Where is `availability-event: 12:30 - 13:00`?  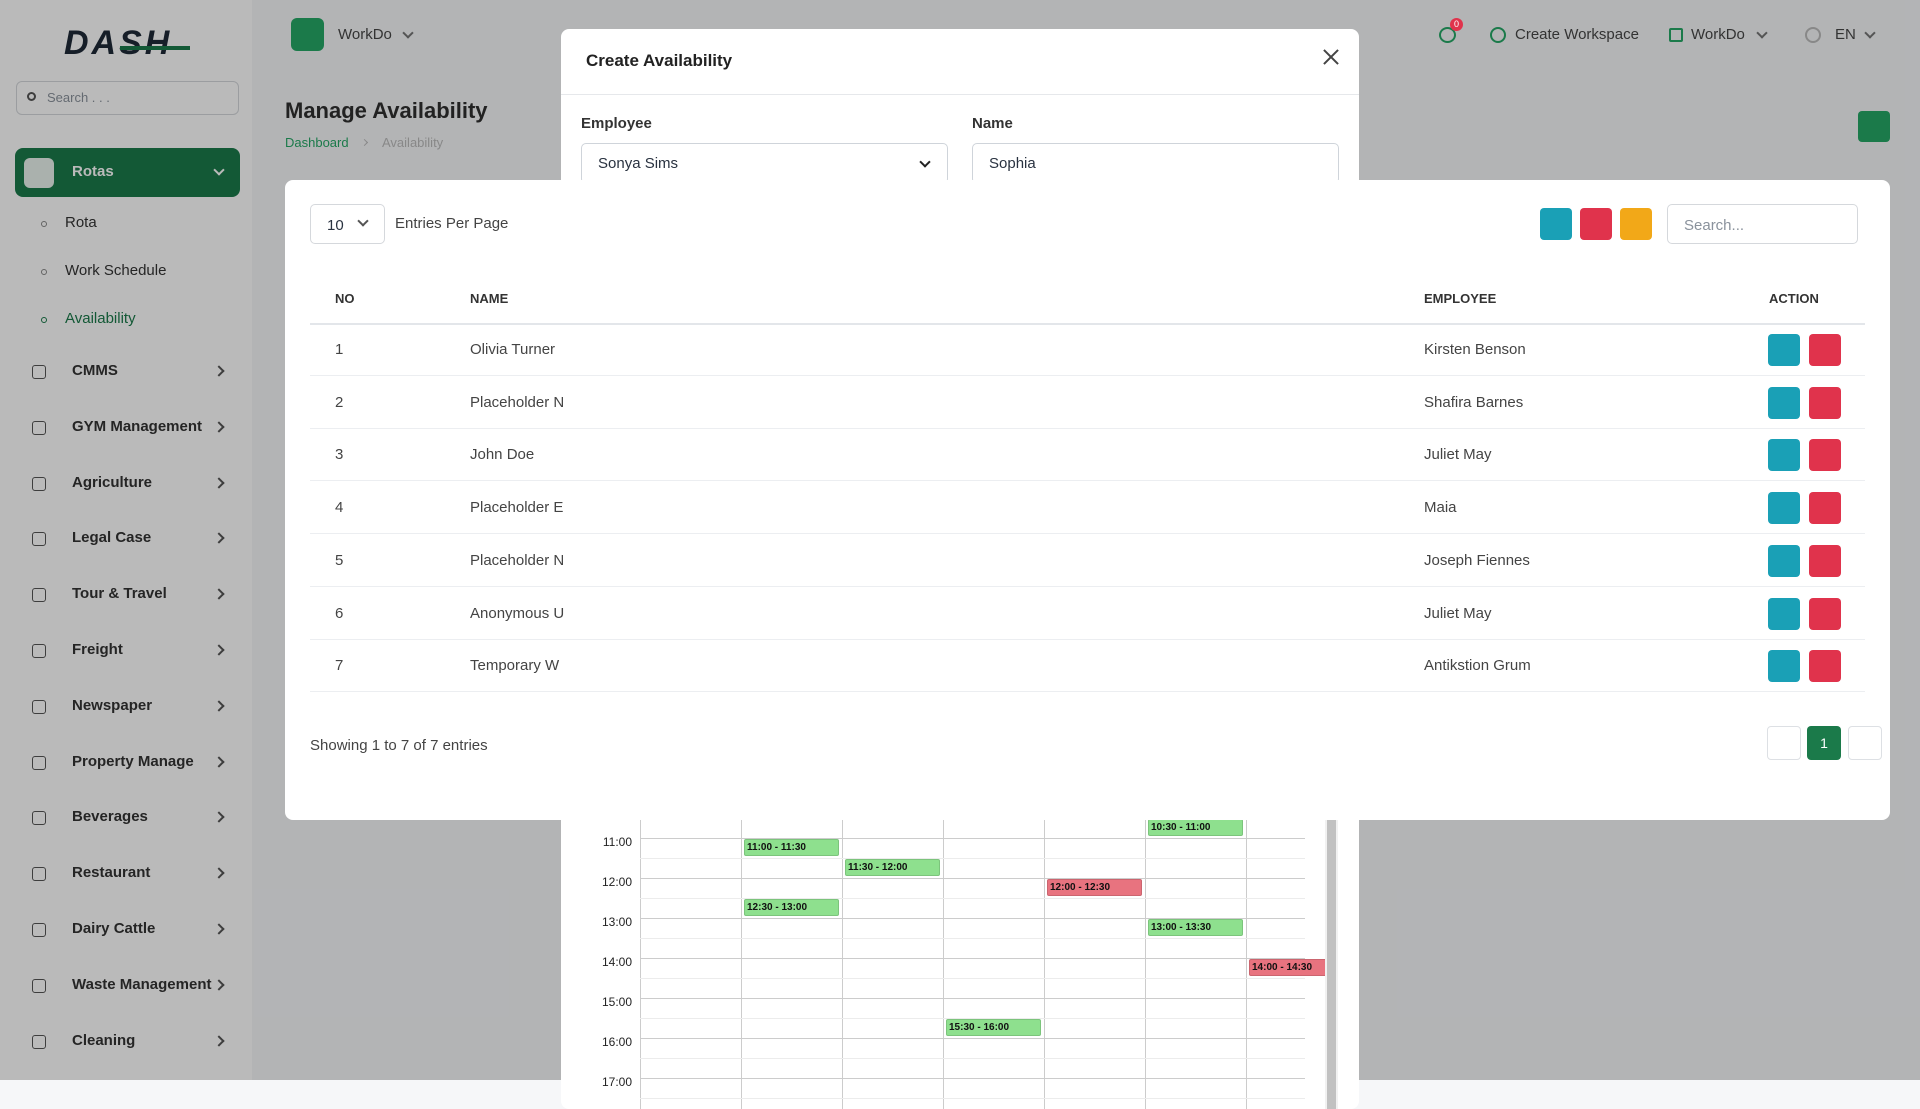
availability-event: 12:30 - 13:00 is located at coordinates (791, 907).